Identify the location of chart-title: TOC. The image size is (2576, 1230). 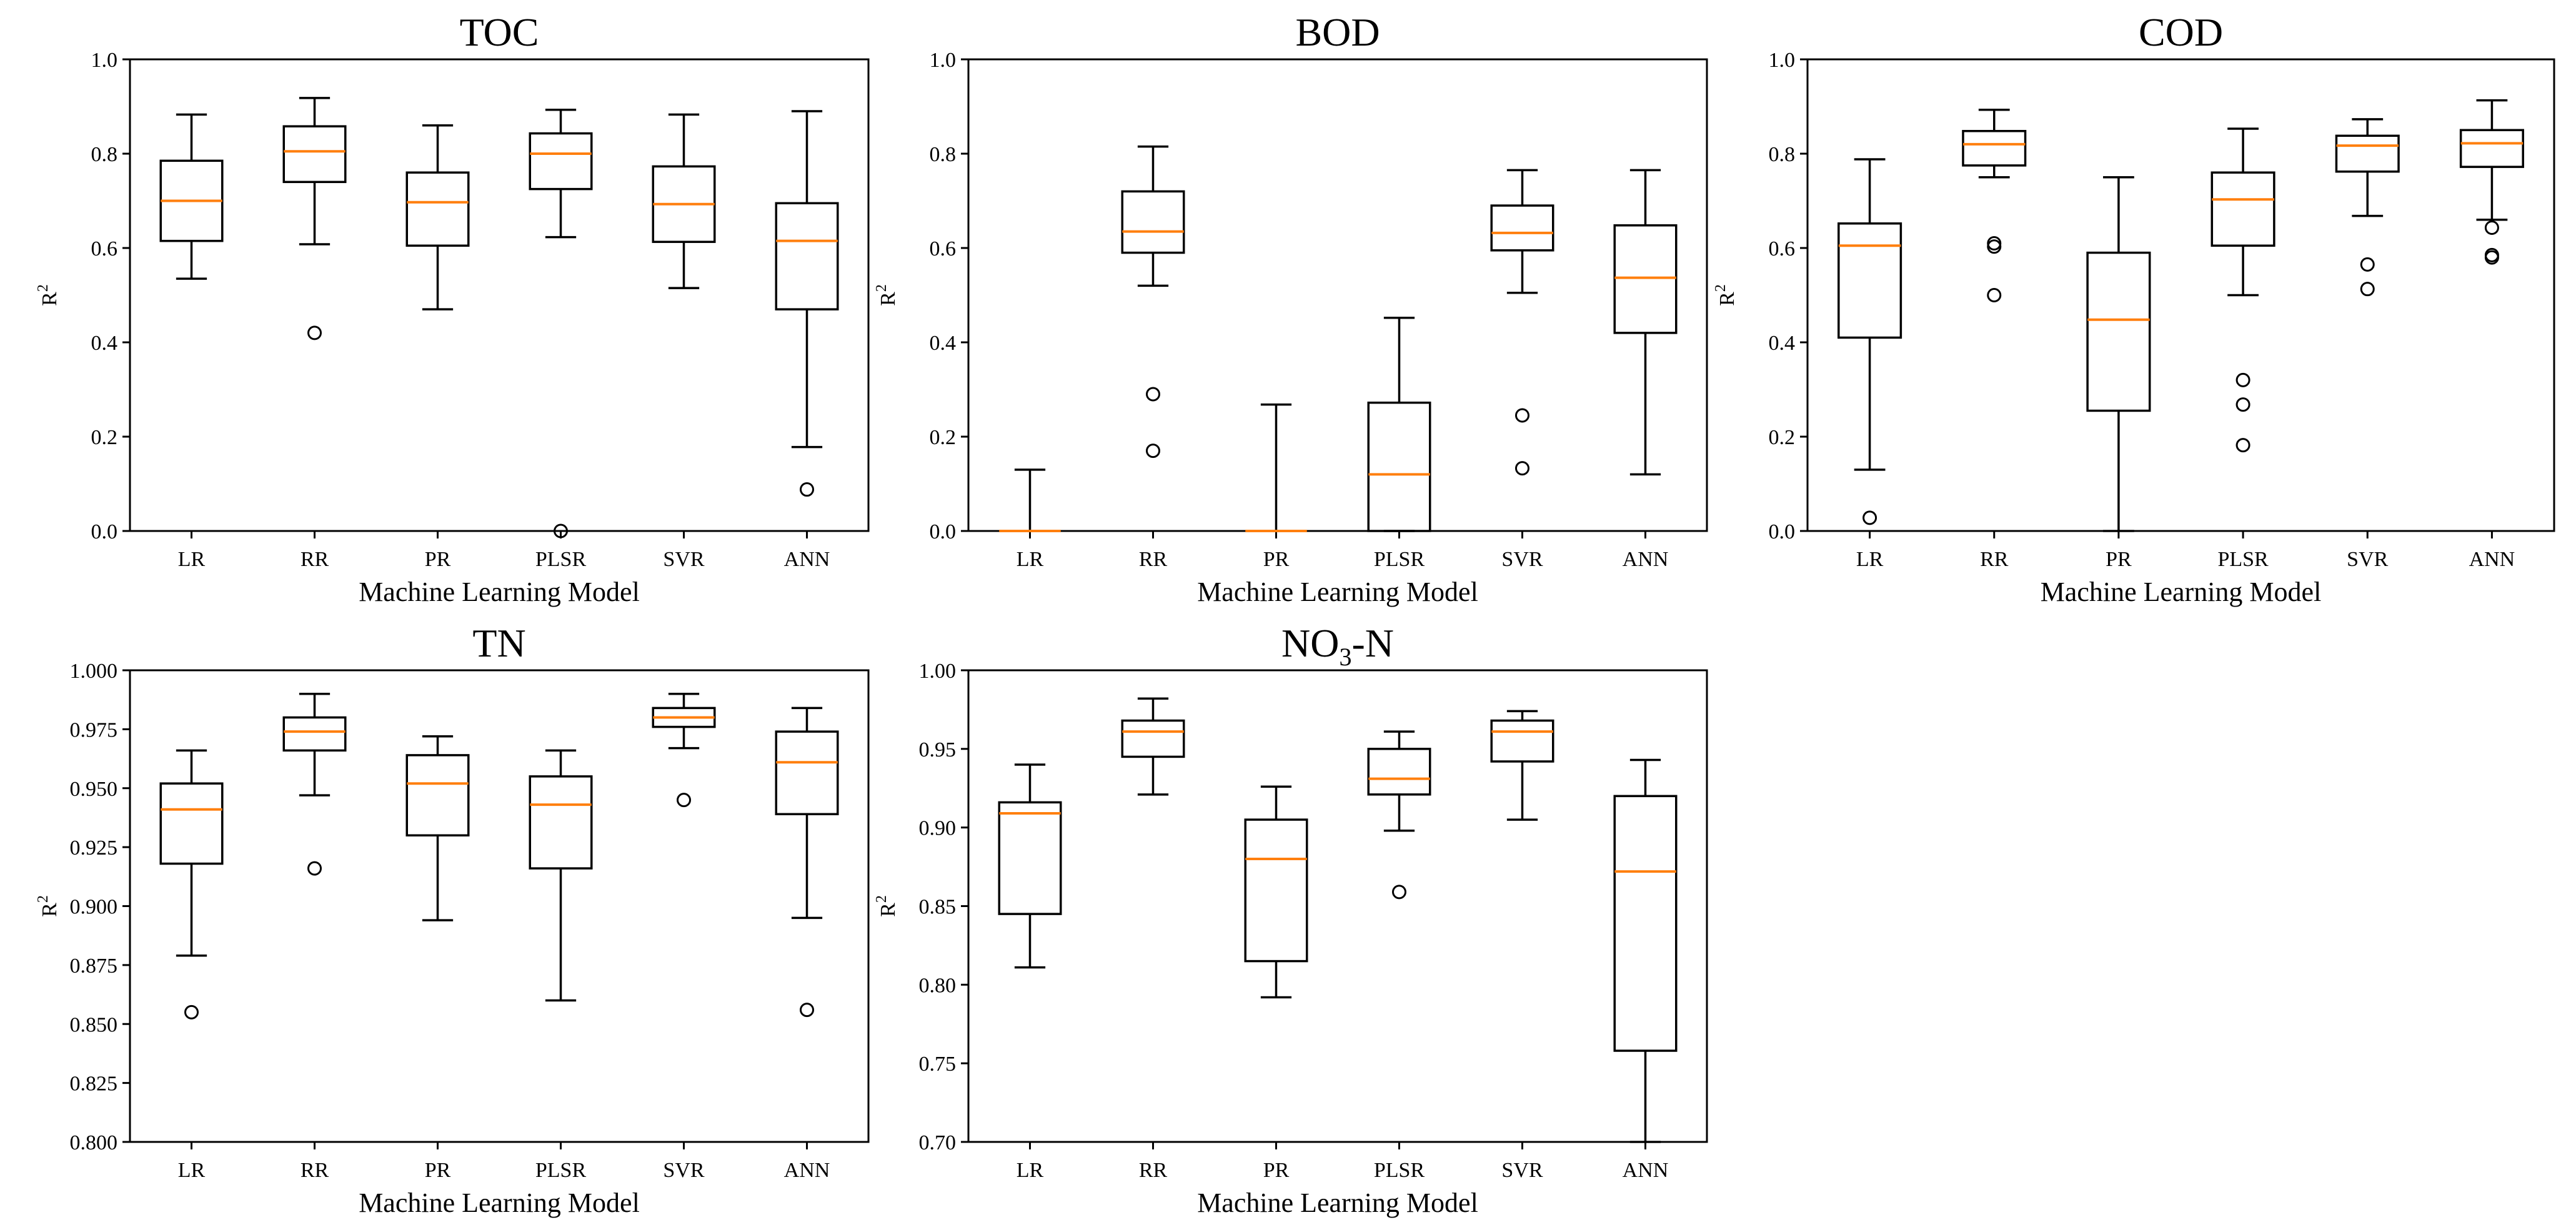
(499, 32).